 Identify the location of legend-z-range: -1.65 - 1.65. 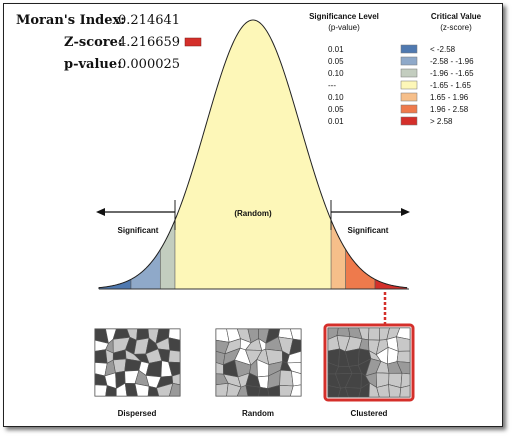
(450, 85).